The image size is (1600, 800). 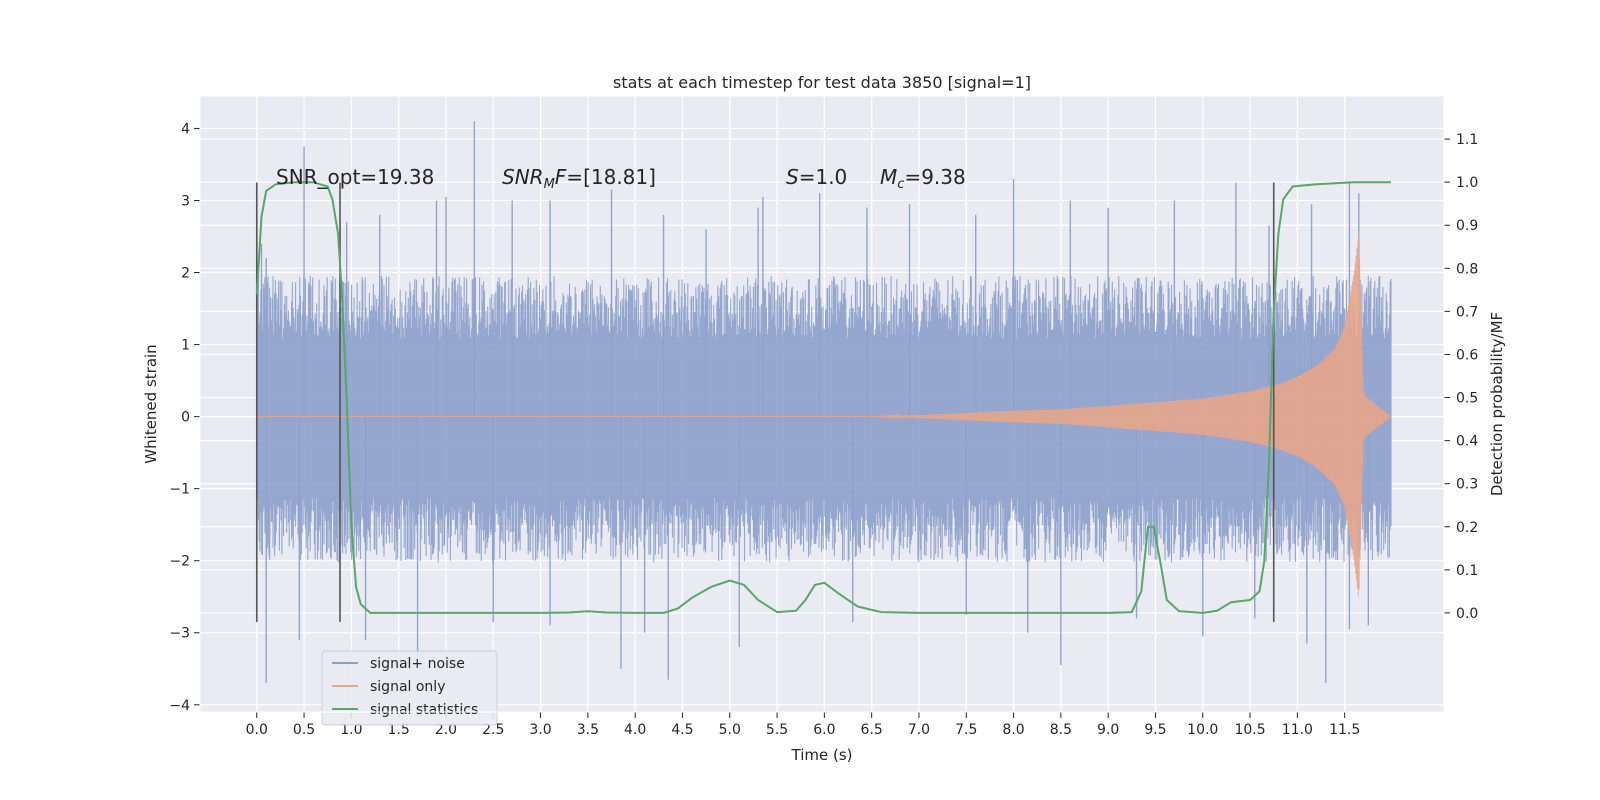 I want to click on right-axis: 0.0 0.1 0.2 0.3 0.4 0.5 0.6 0.7 0.8 0.9 1.0 1.1, so click(x=1461, y=377).